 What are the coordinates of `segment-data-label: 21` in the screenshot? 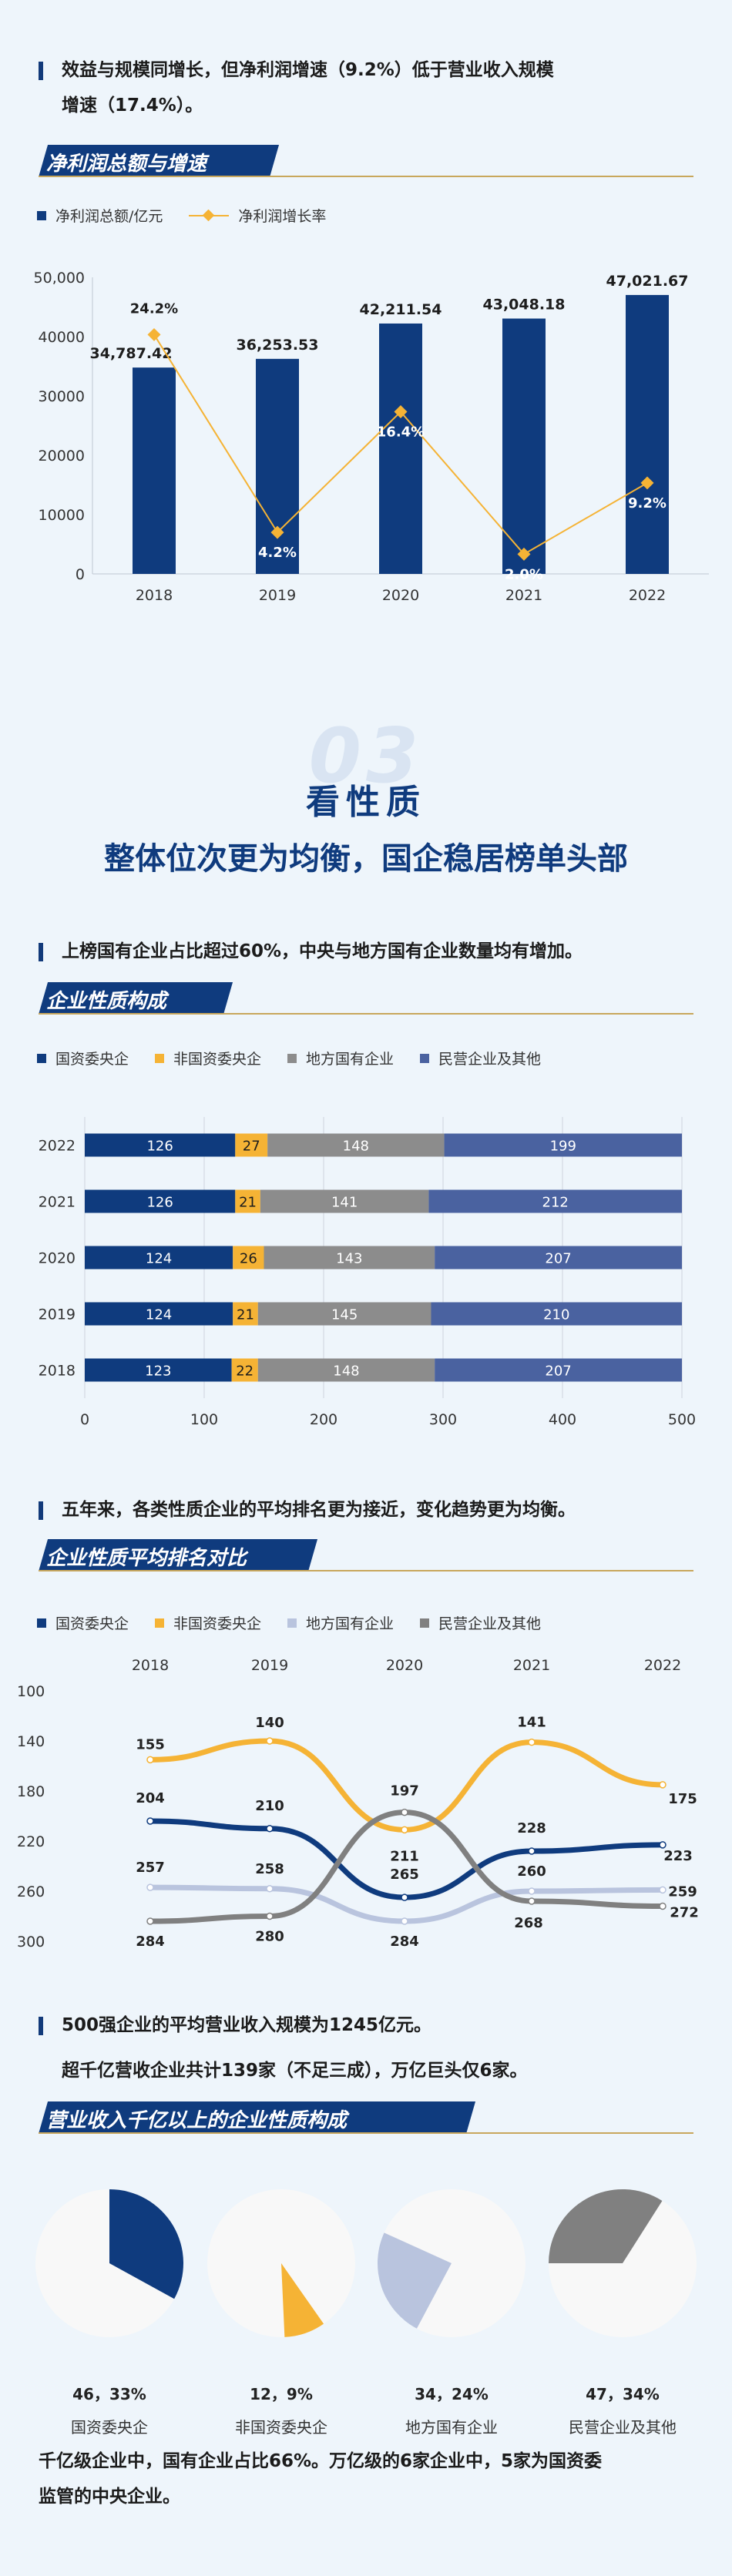 It's located at (248, 1203).